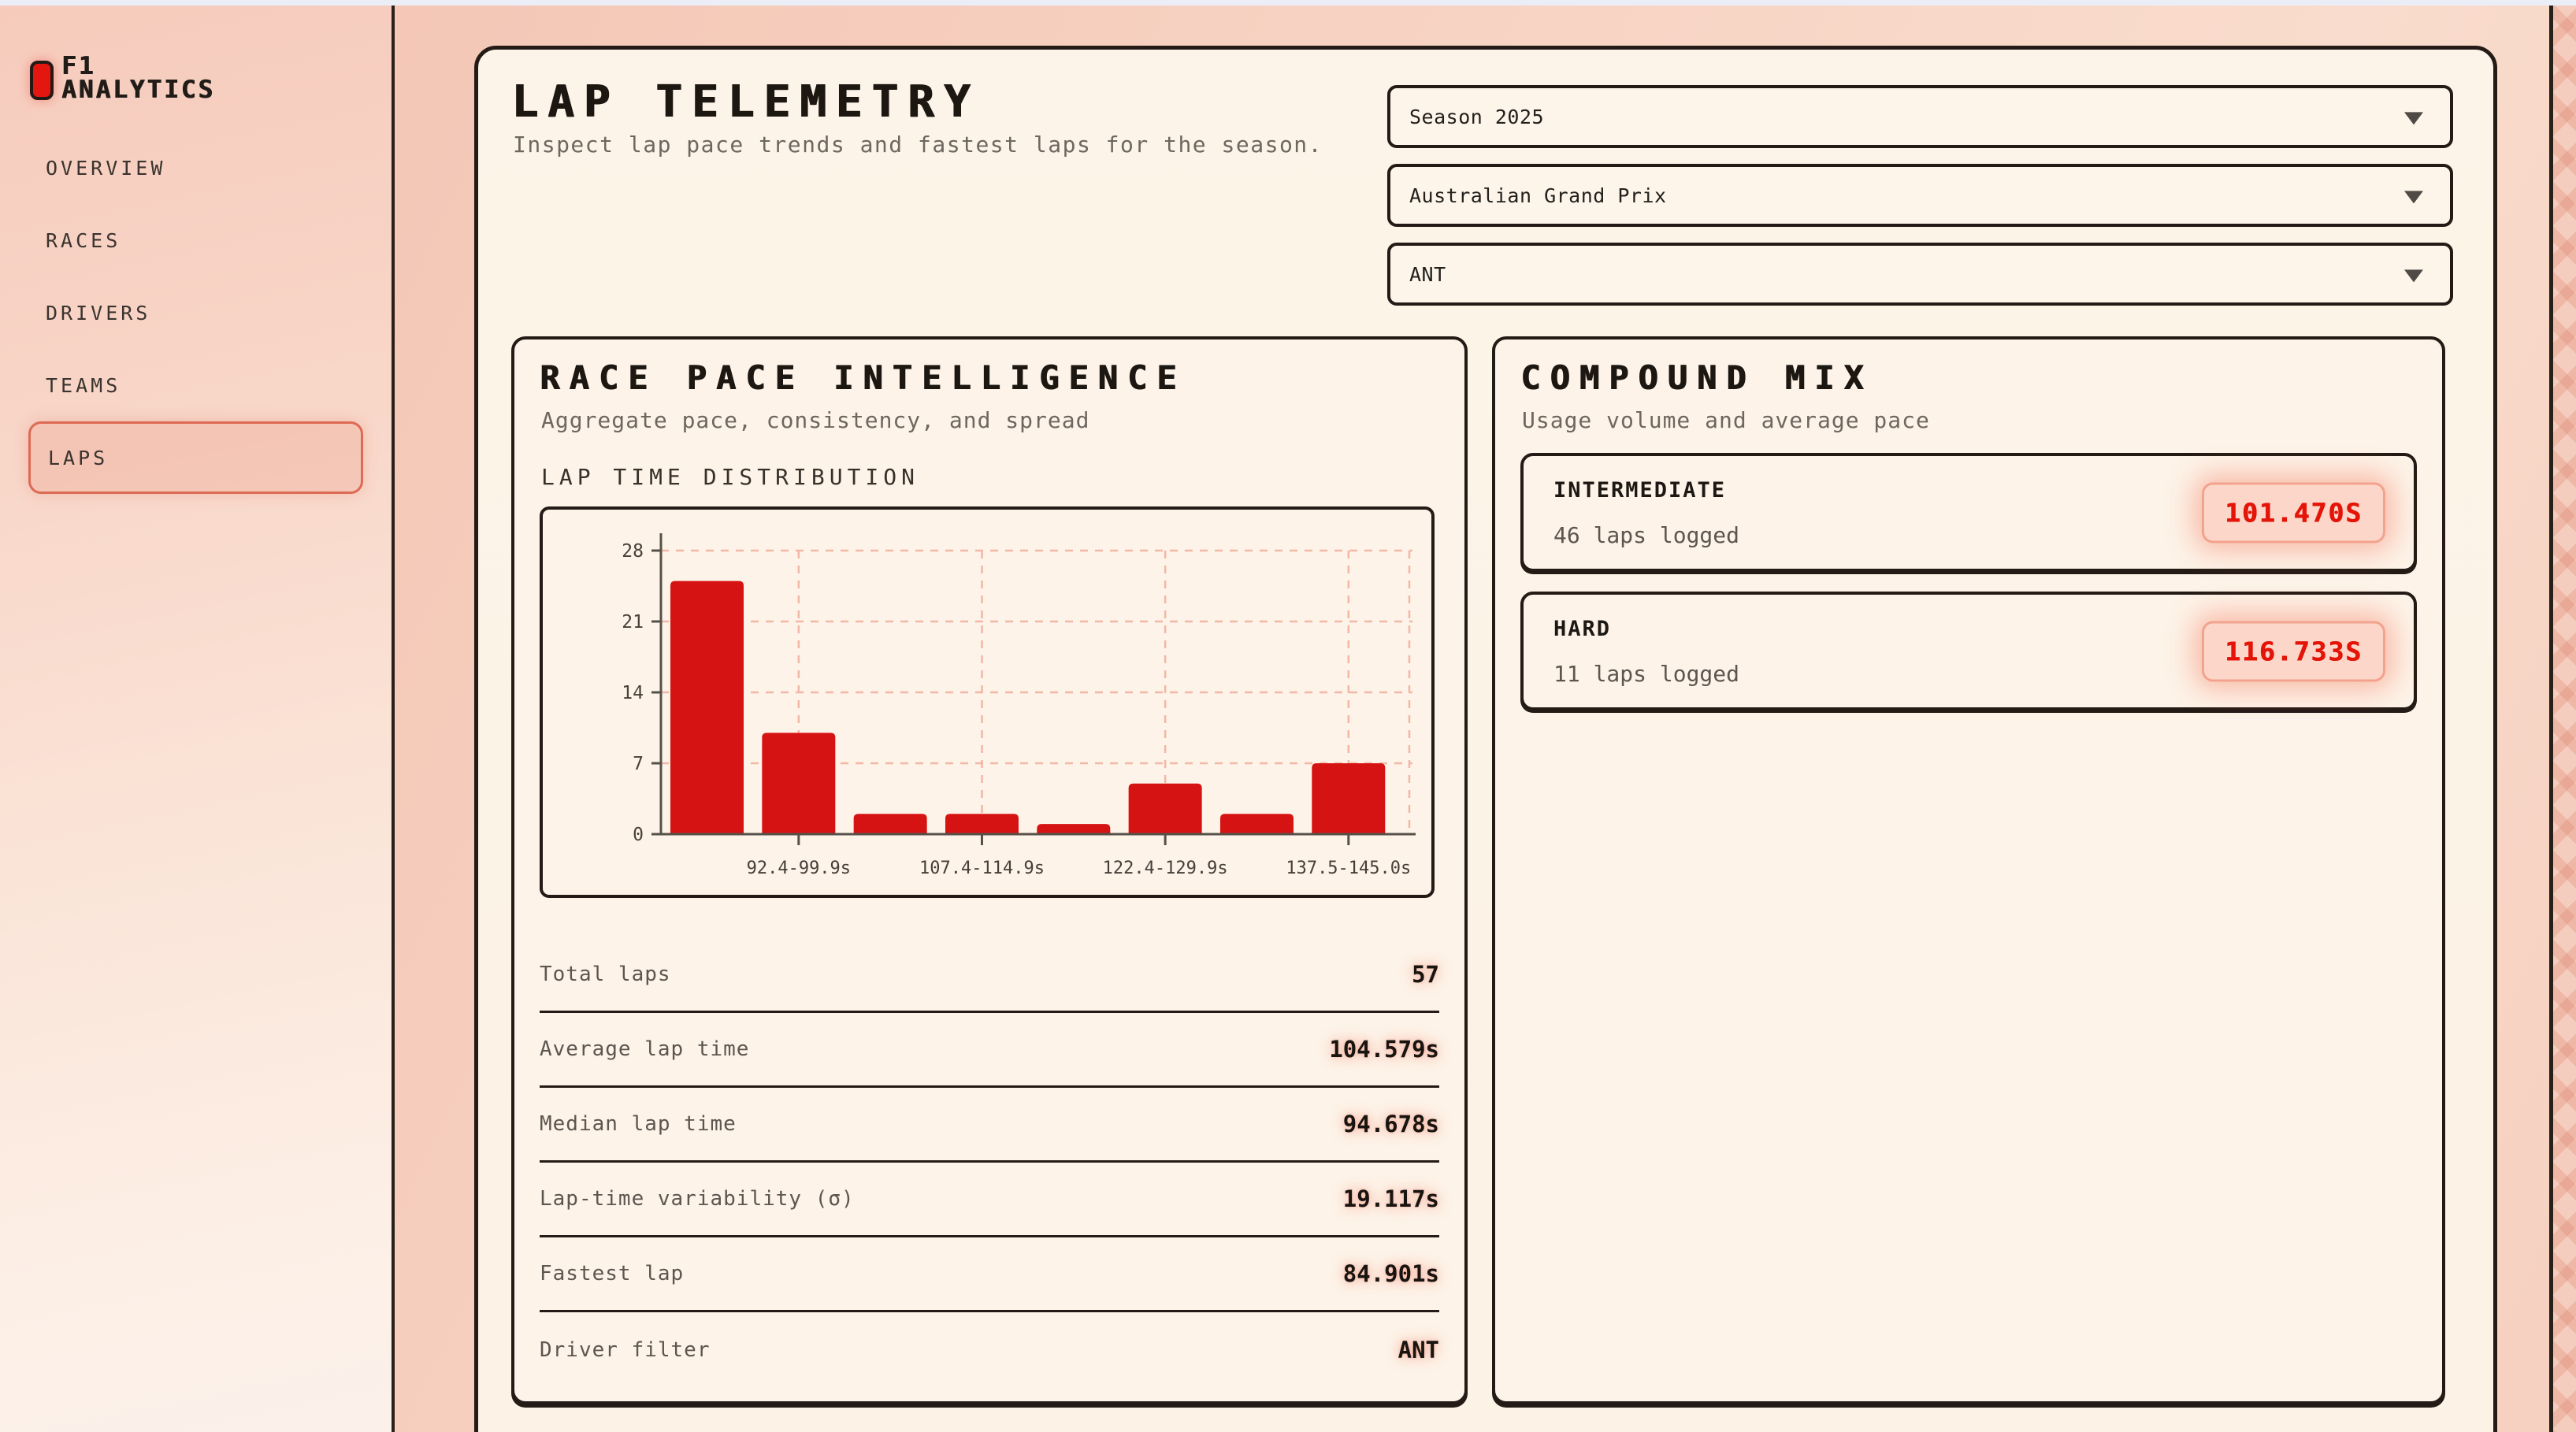 This screenshot has width=2576, height=1432. What do you see at coordinates (1726, 420) in the screenshot?
I see `compound-mix-subtitle: Usage volume and average pace` at bounding box center [1726, 420].